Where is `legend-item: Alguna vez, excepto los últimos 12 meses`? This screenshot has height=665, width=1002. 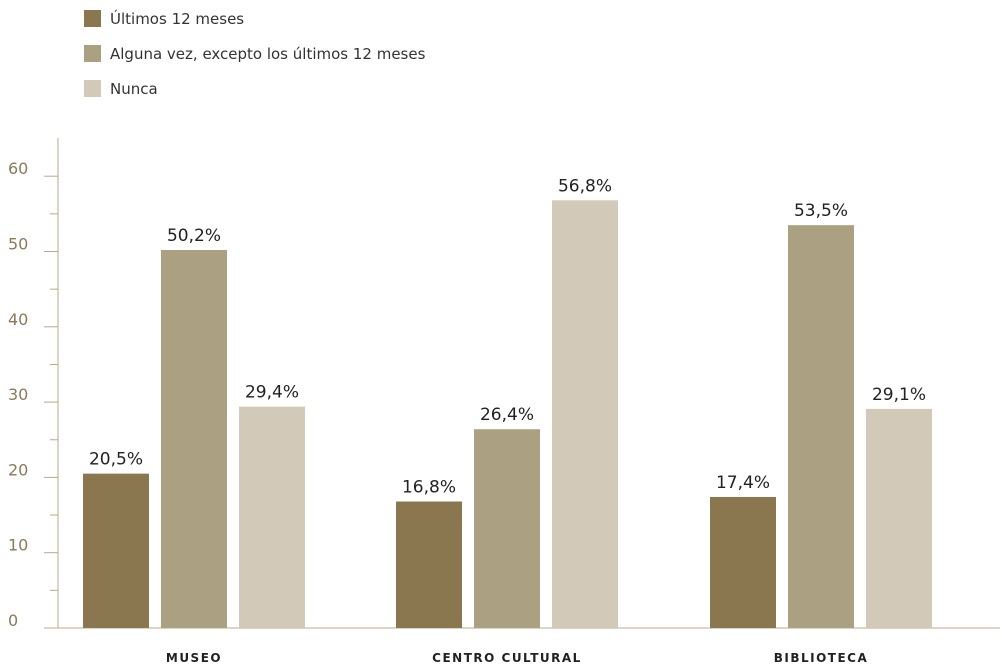
legend-item: Alguna vez, excepto los últimos 12 meses is located at coordinates (255, 54).